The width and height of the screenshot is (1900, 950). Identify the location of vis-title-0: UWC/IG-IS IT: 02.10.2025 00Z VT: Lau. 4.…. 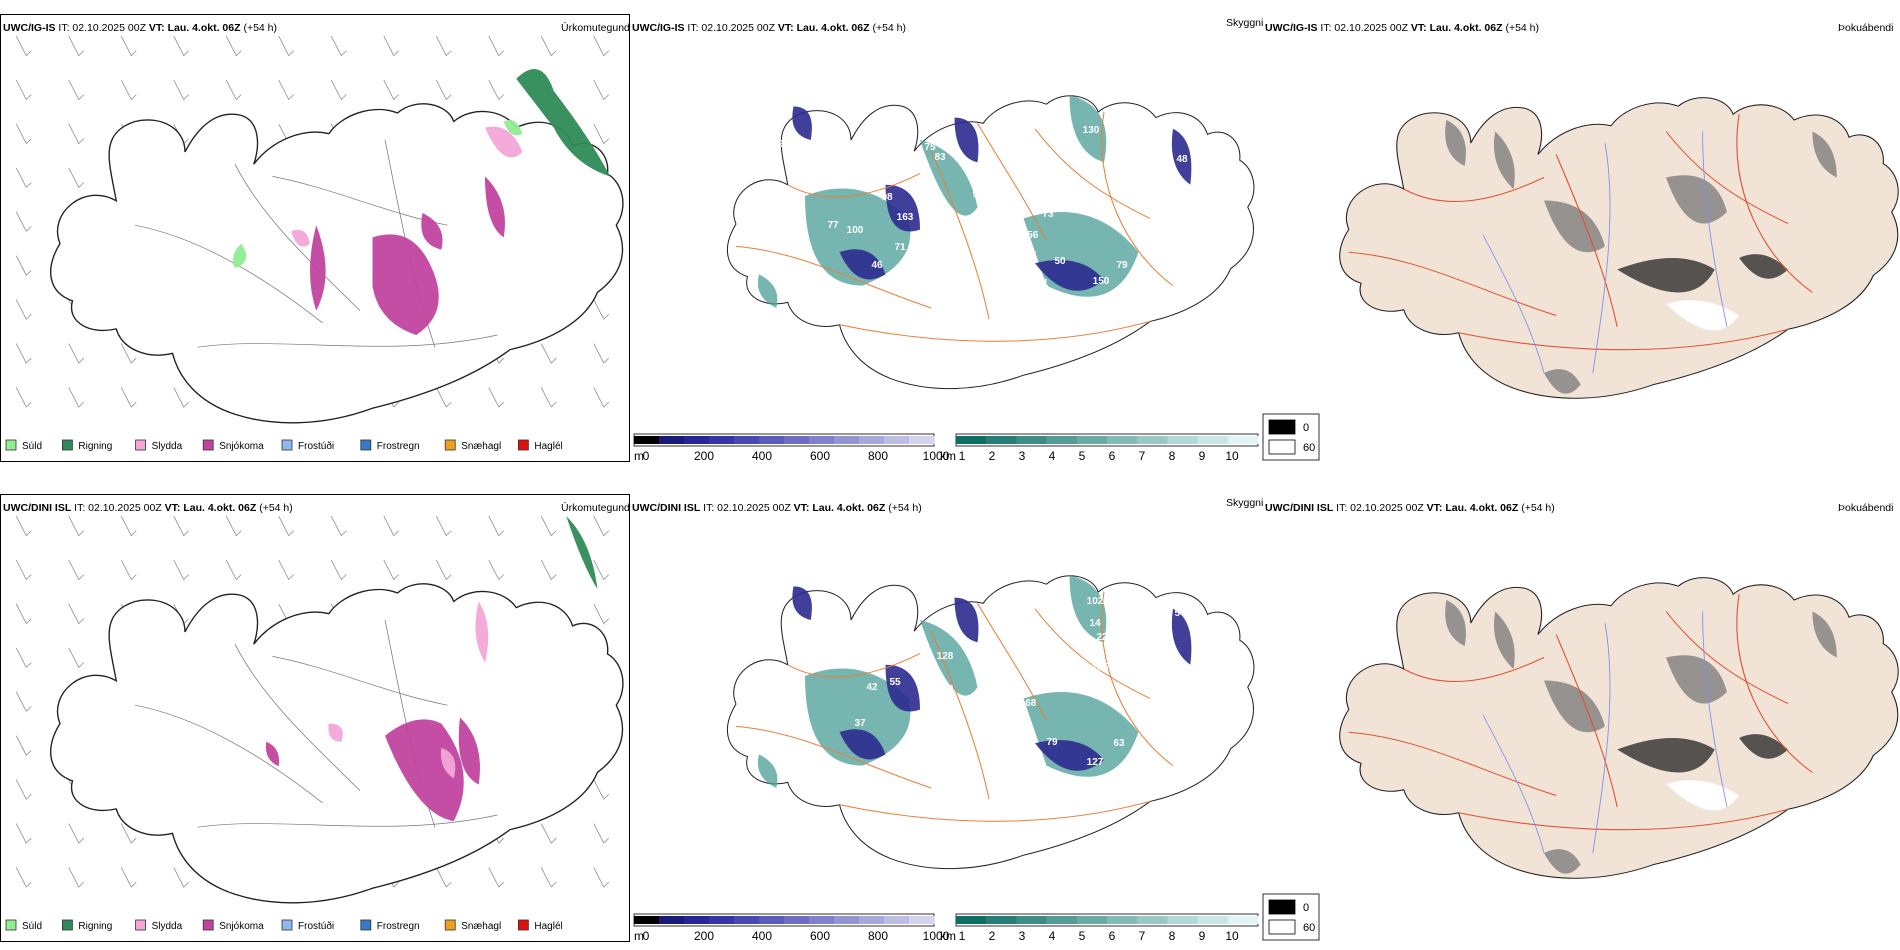
(769, 28).